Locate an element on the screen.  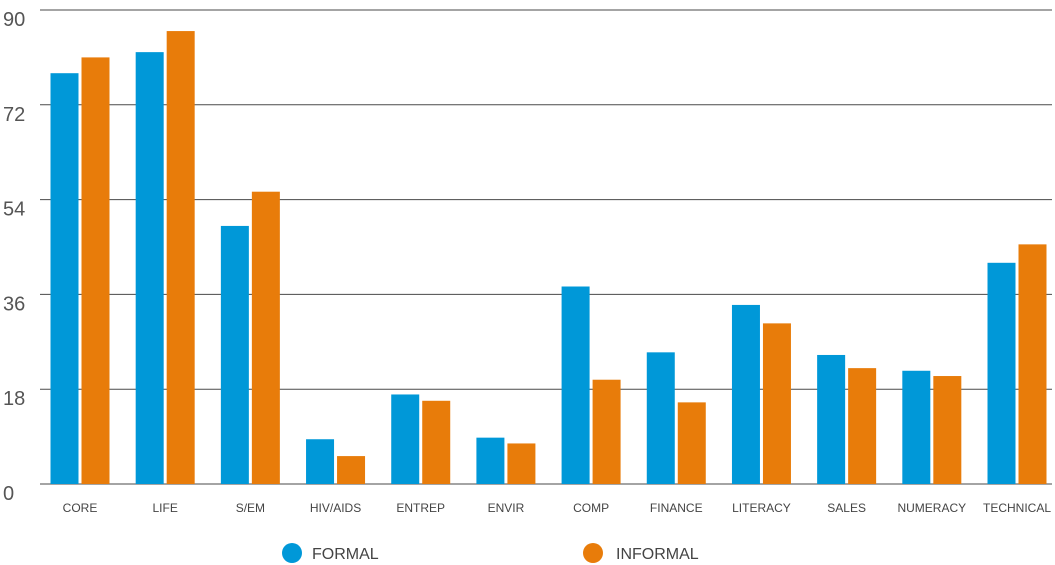
bar-informal-comp is located at coordinates (607, 432).